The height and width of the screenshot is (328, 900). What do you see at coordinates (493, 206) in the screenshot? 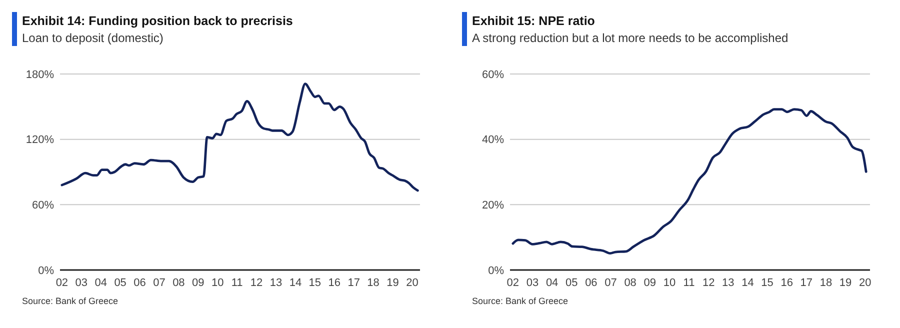
I see `y-tick-label: 20%` at bounding box center [493, 206].